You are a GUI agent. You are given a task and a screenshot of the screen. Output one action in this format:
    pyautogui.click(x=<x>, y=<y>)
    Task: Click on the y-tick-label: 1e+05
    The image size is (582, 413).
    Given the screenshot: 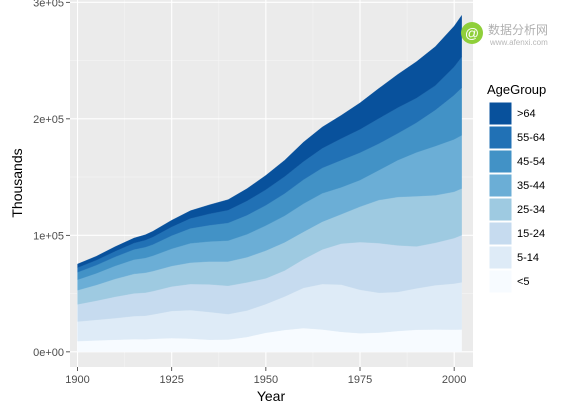 What is the action you would take?
    pyautogui.click(x=48, y=236)
    